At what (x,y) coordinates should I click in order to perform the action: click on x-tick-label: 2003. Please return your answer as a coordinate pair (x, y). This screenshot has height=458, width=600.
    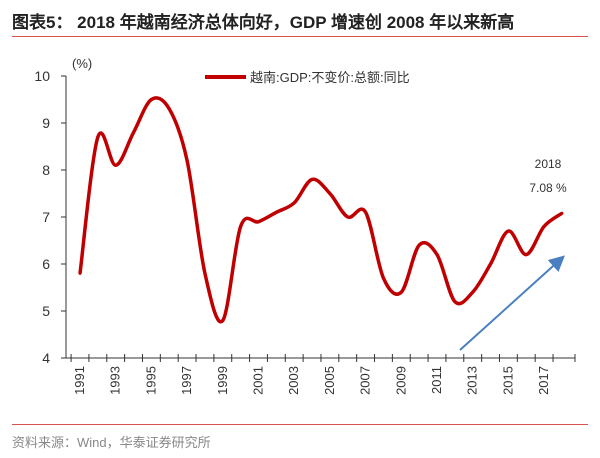
    Looking at the image, I should click on (293, 380).